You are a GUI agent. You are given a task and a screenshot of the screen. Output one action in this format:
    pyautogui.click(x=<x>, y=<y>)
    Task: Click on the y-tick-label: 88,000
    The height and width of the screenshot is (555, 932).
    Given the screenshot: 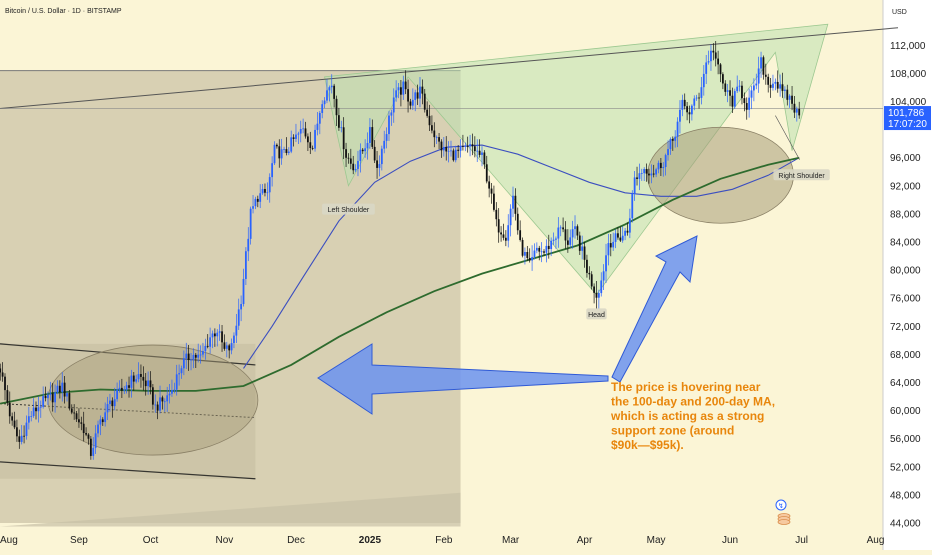 What is the action you would take?
    pyautogui.click(x=905, y=214)
    